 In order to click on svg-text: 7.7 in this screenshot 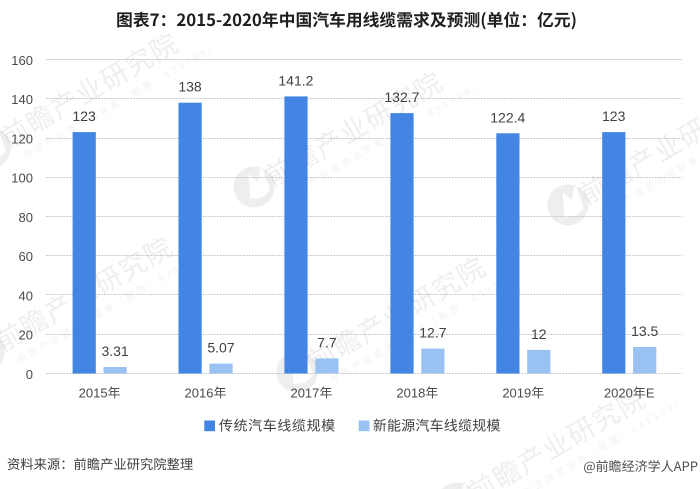, I will do `click(327, 342)`.